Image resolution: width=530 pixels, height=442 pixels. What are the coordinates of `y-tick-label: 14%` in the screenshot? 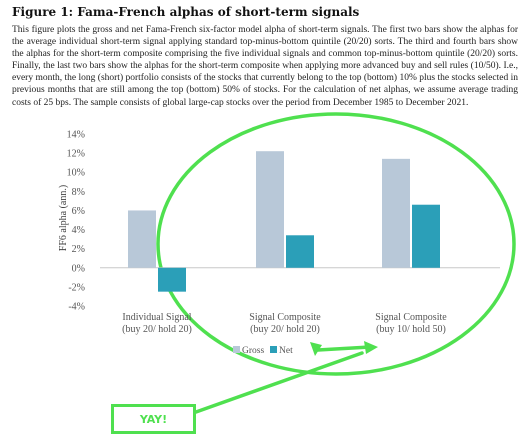 It's located at (76, 135).